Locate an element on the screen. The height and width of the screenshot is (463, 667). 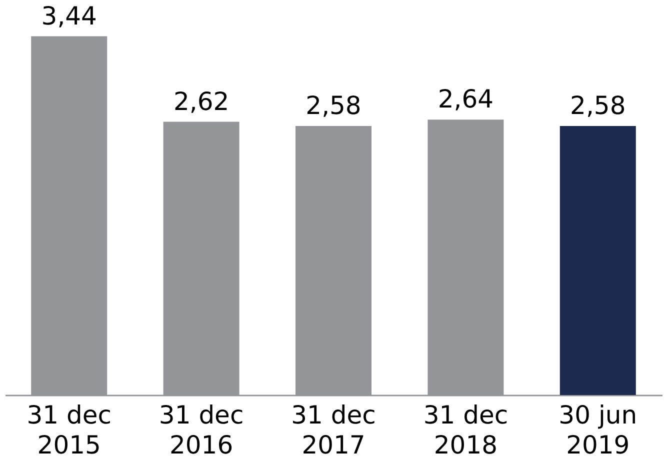
x-tick-label: 30 jun 2019 is located at coordinates (598, 430).